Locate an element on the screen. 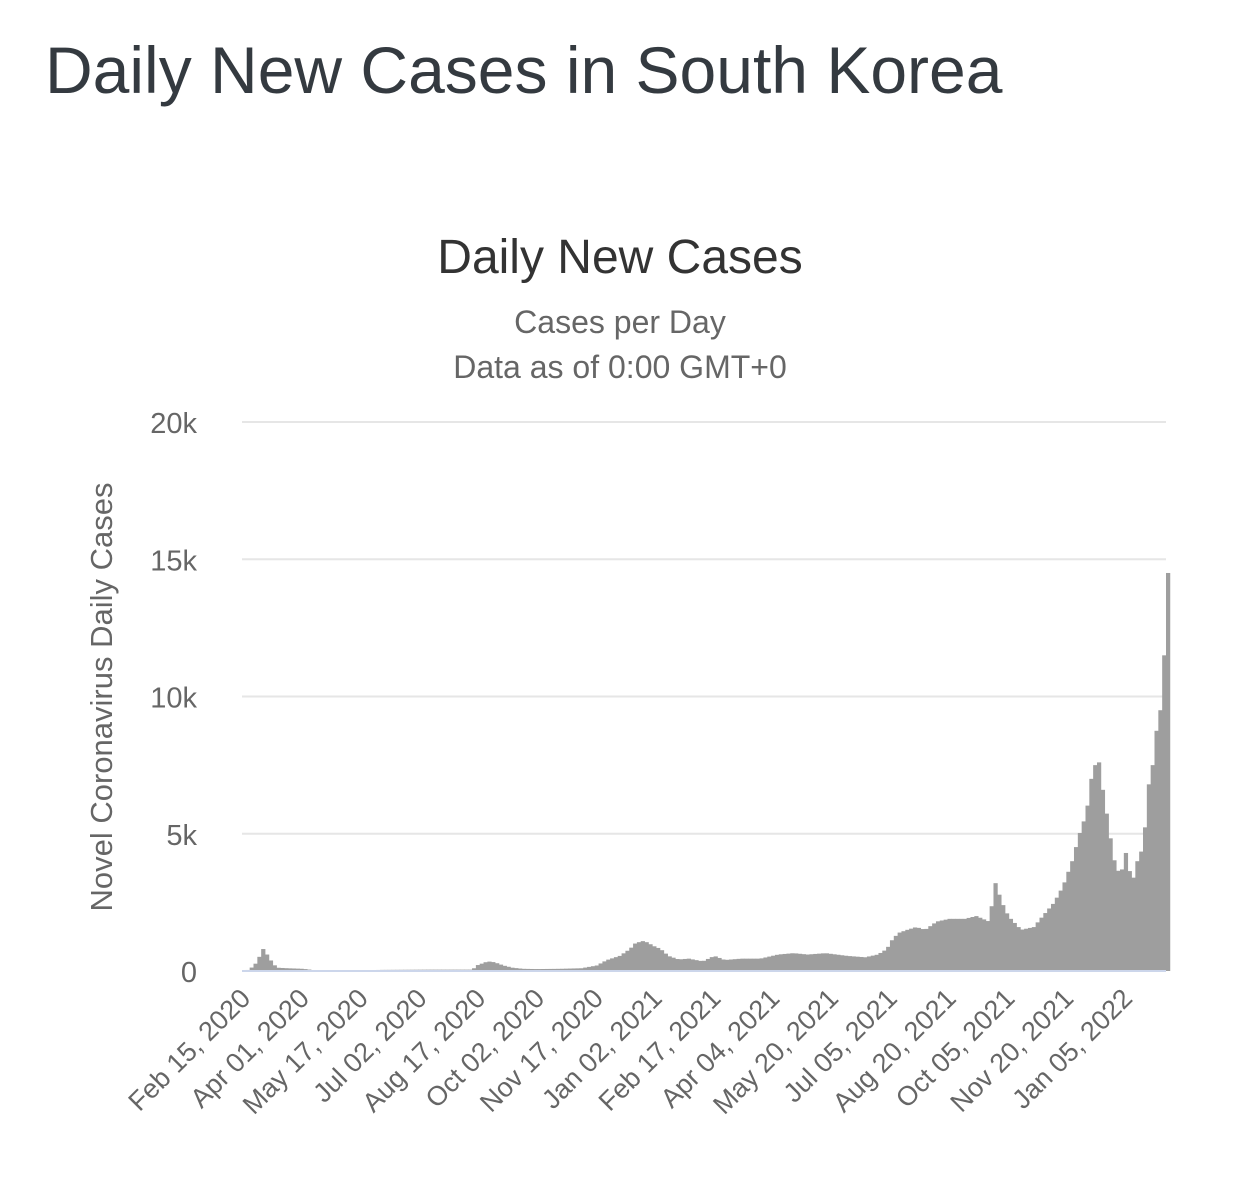 The width and height of the screenshot is (1241, 1195). y-axis-title: Novel Coronavirus Daily Cases is located at coordinates (101, 697).